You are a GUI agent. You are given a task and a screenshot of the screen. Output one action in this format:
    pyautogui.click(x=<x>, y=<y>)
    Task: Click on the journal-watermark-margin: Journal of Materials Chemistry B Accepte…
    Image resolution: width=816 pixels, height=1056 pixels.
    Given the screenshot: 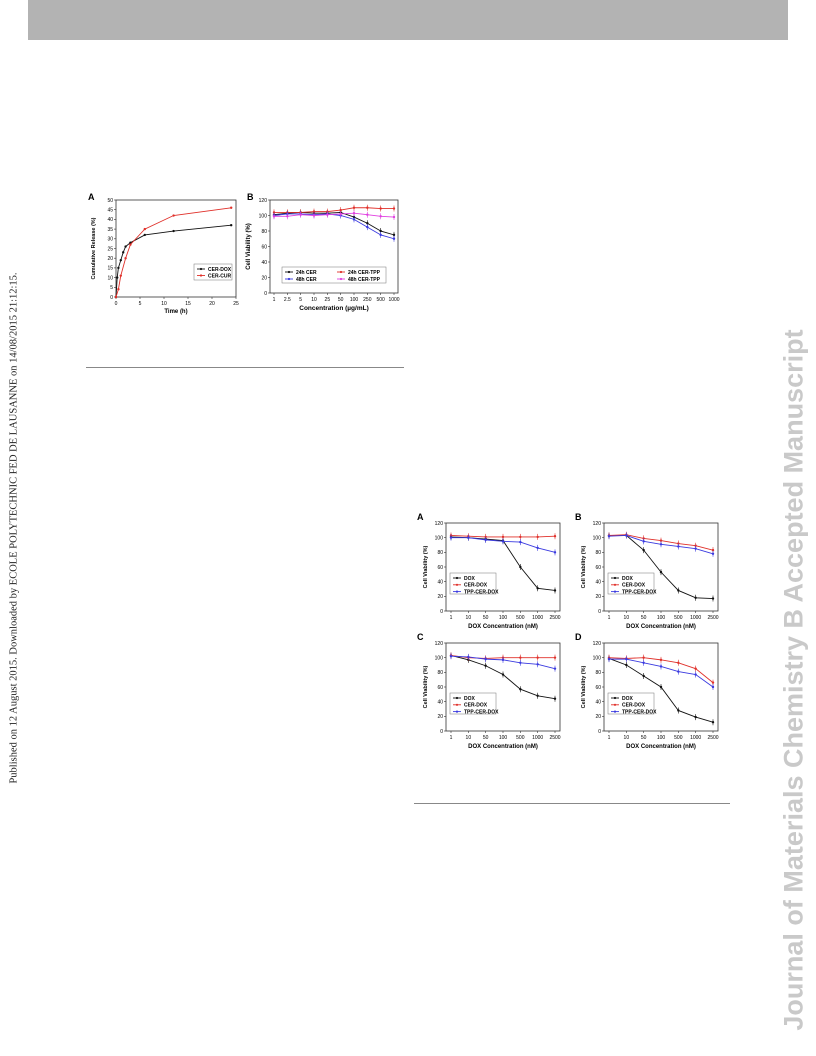 What is the action you would take?
    pyautogui.click(x=794, y=528)
    